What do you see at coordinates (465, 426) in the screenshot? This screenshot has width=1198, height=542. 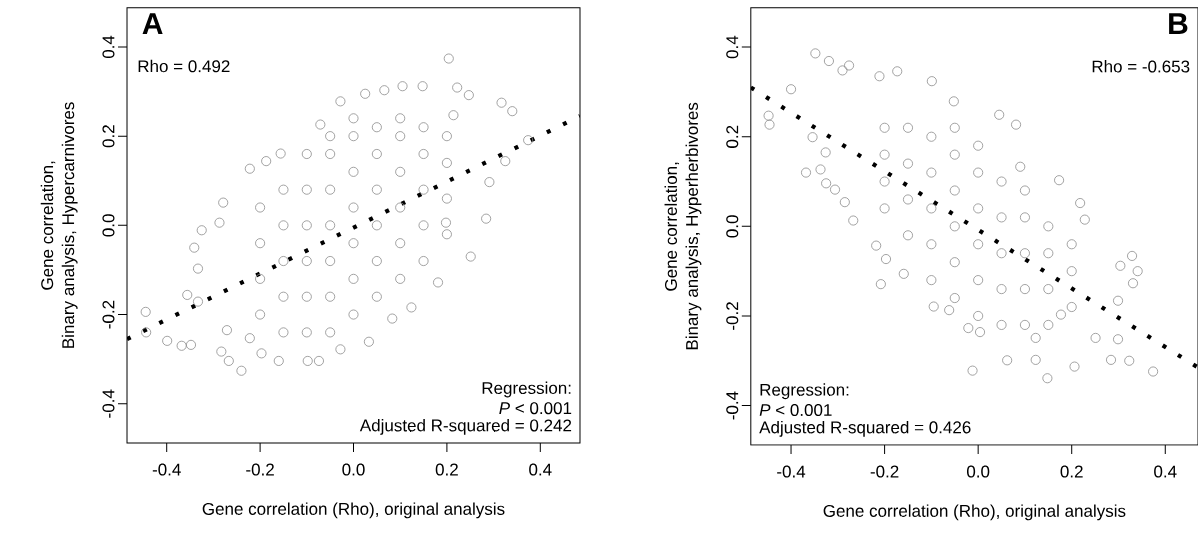 I see `annotation: Adjusted R-squared = 0.242` at bounding box center [465, 426].